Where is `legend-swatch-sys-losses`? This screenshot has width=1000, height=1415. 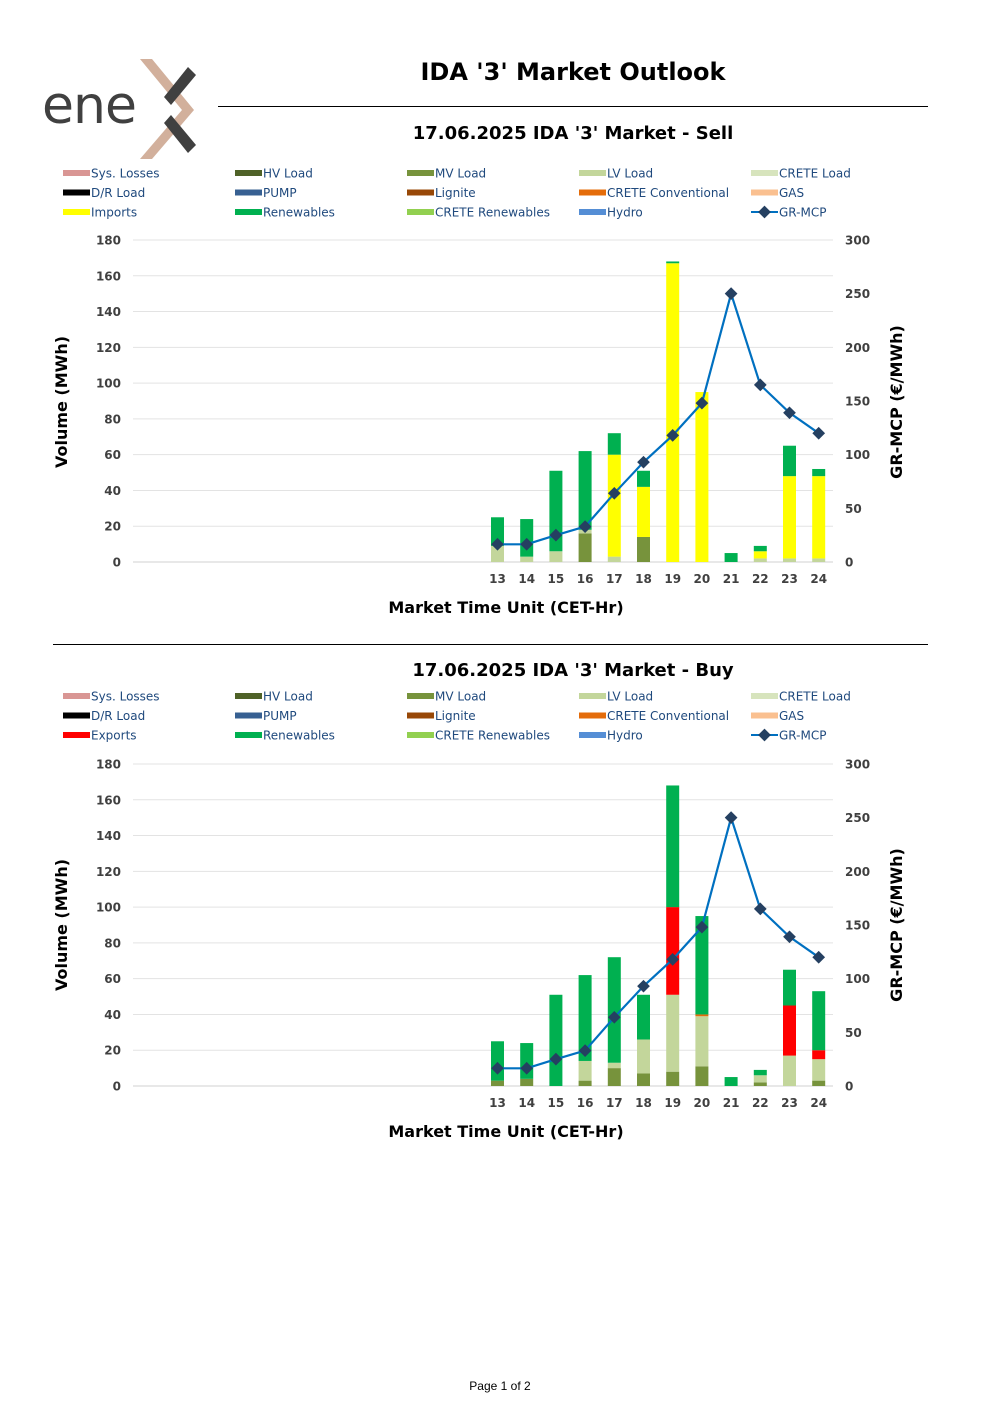 legend-swatch-sys-losses is located at coordinates (76, 696).